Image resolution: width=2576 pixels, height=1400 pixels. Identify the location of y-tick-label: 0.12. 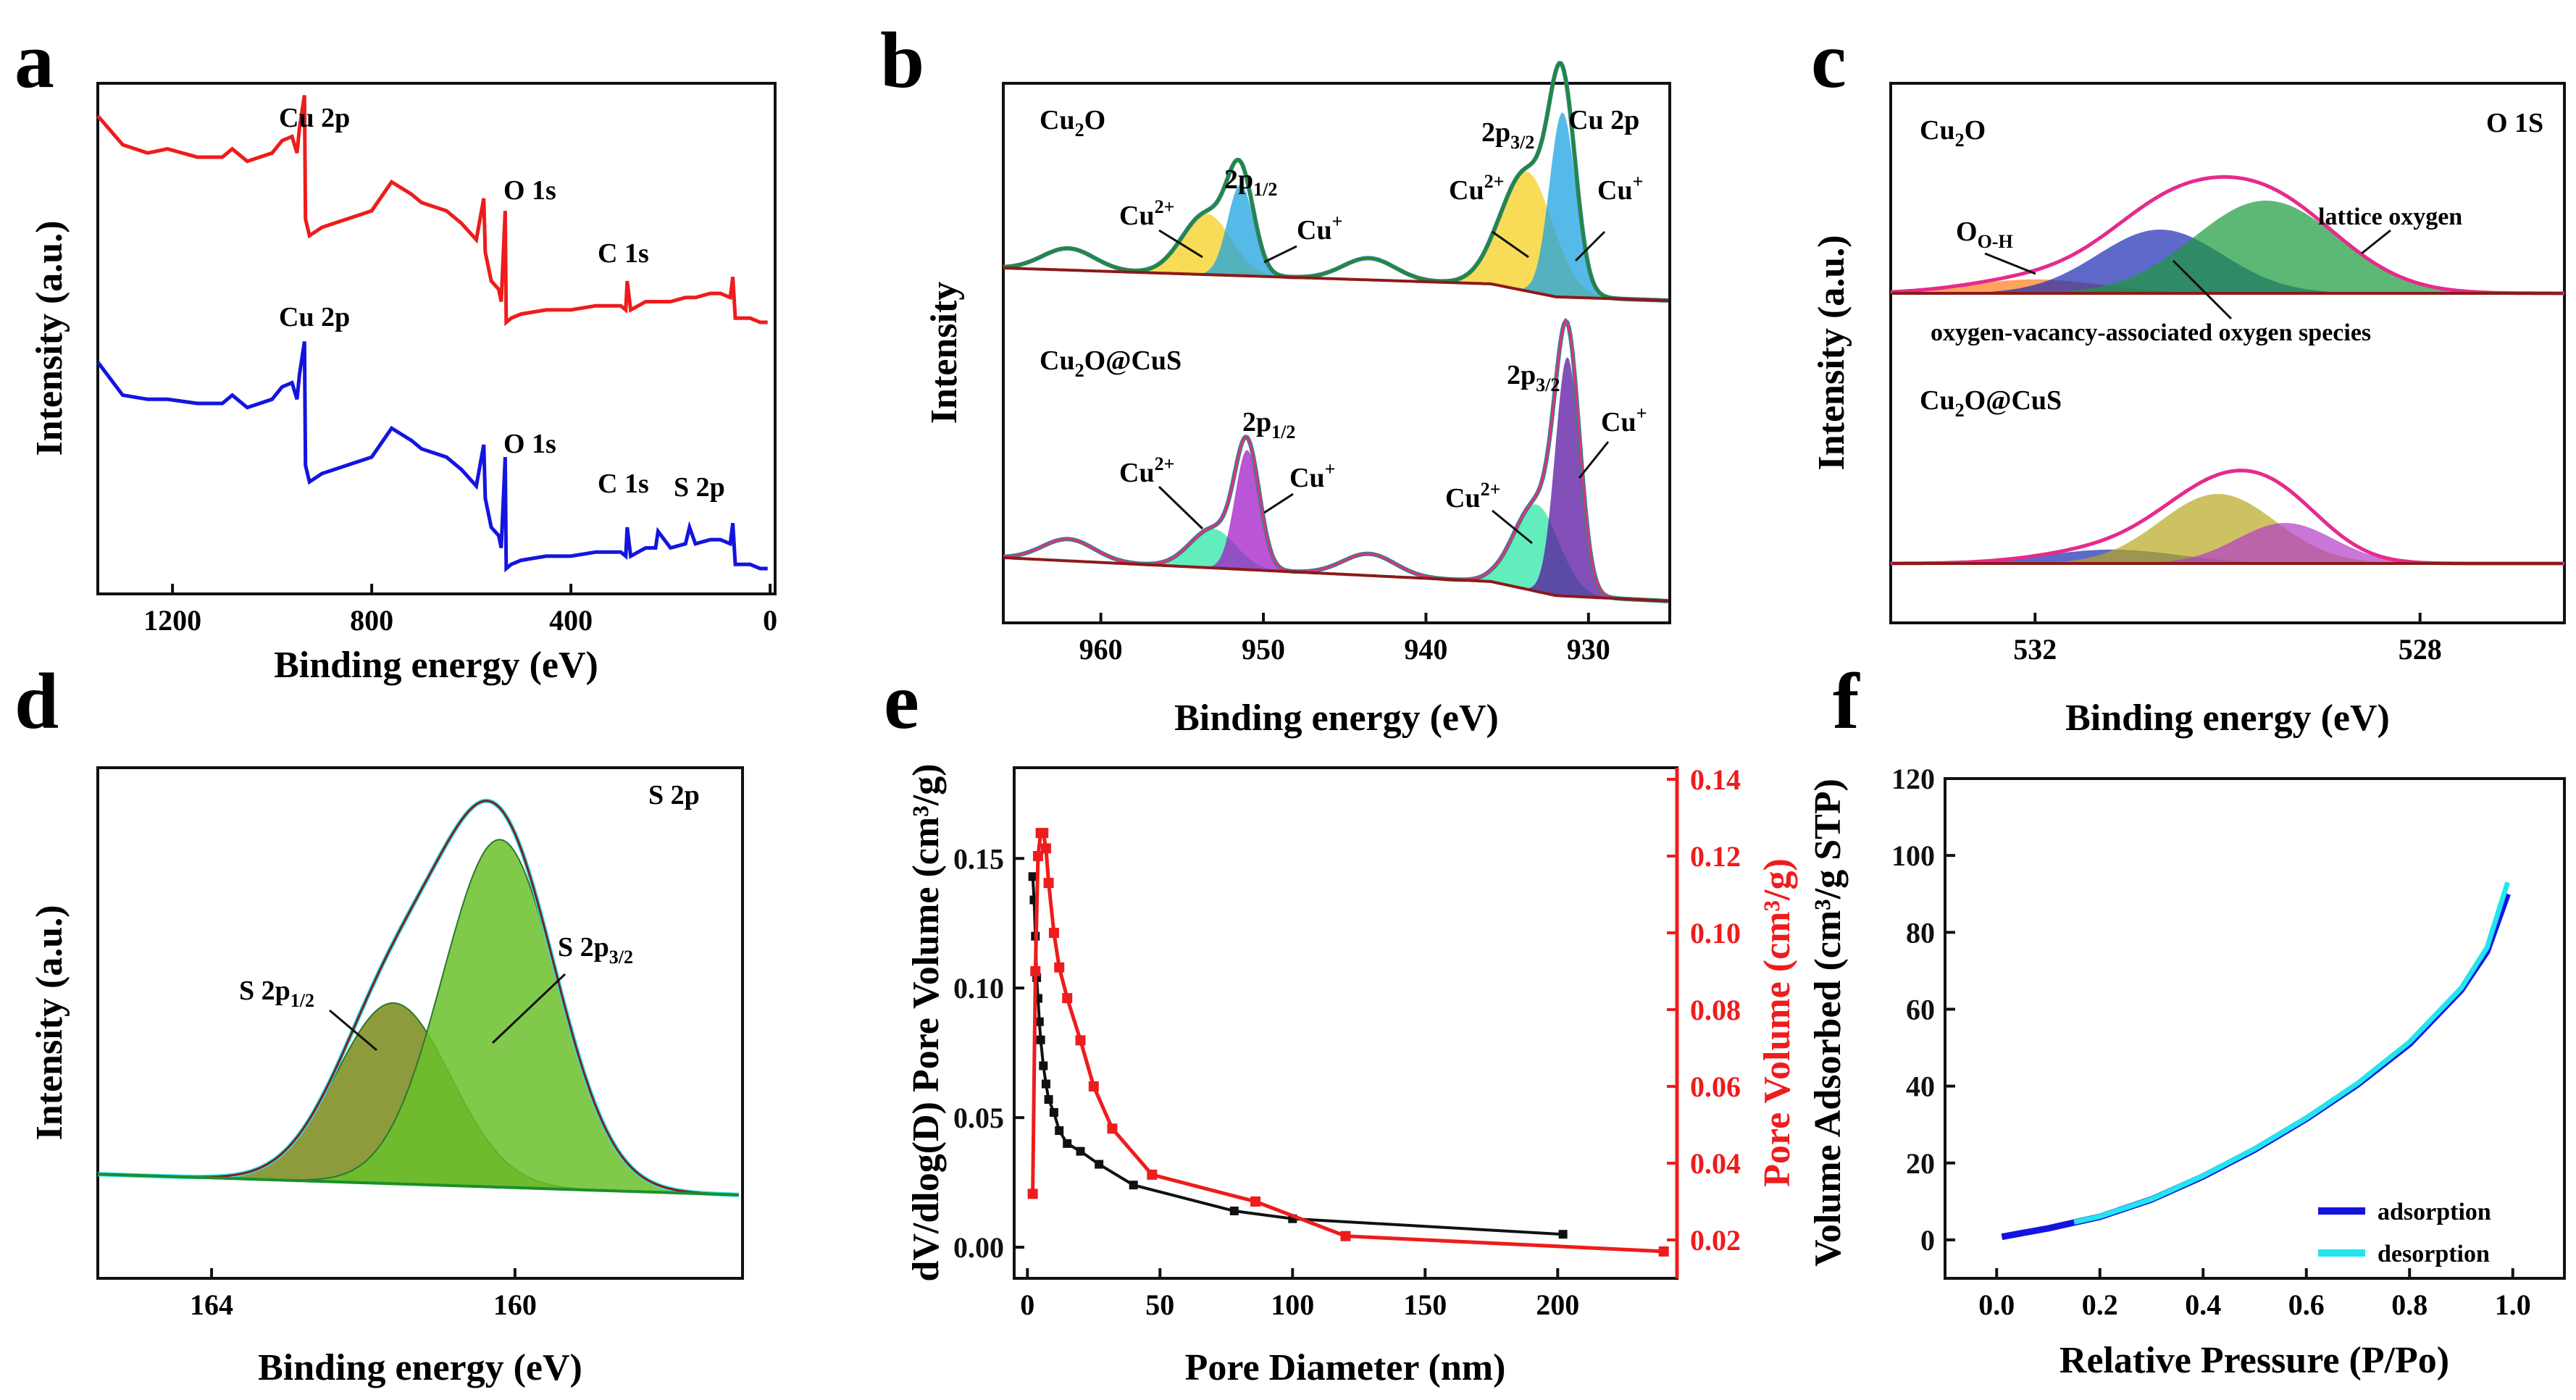
(1715, 857).